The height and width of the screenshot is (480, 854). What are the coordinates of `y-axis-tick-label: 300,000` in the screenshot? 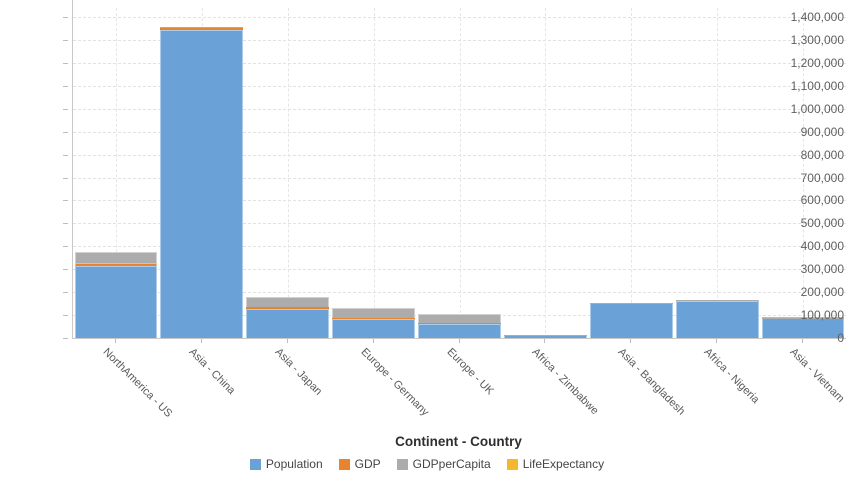 It's located at (822, 269).